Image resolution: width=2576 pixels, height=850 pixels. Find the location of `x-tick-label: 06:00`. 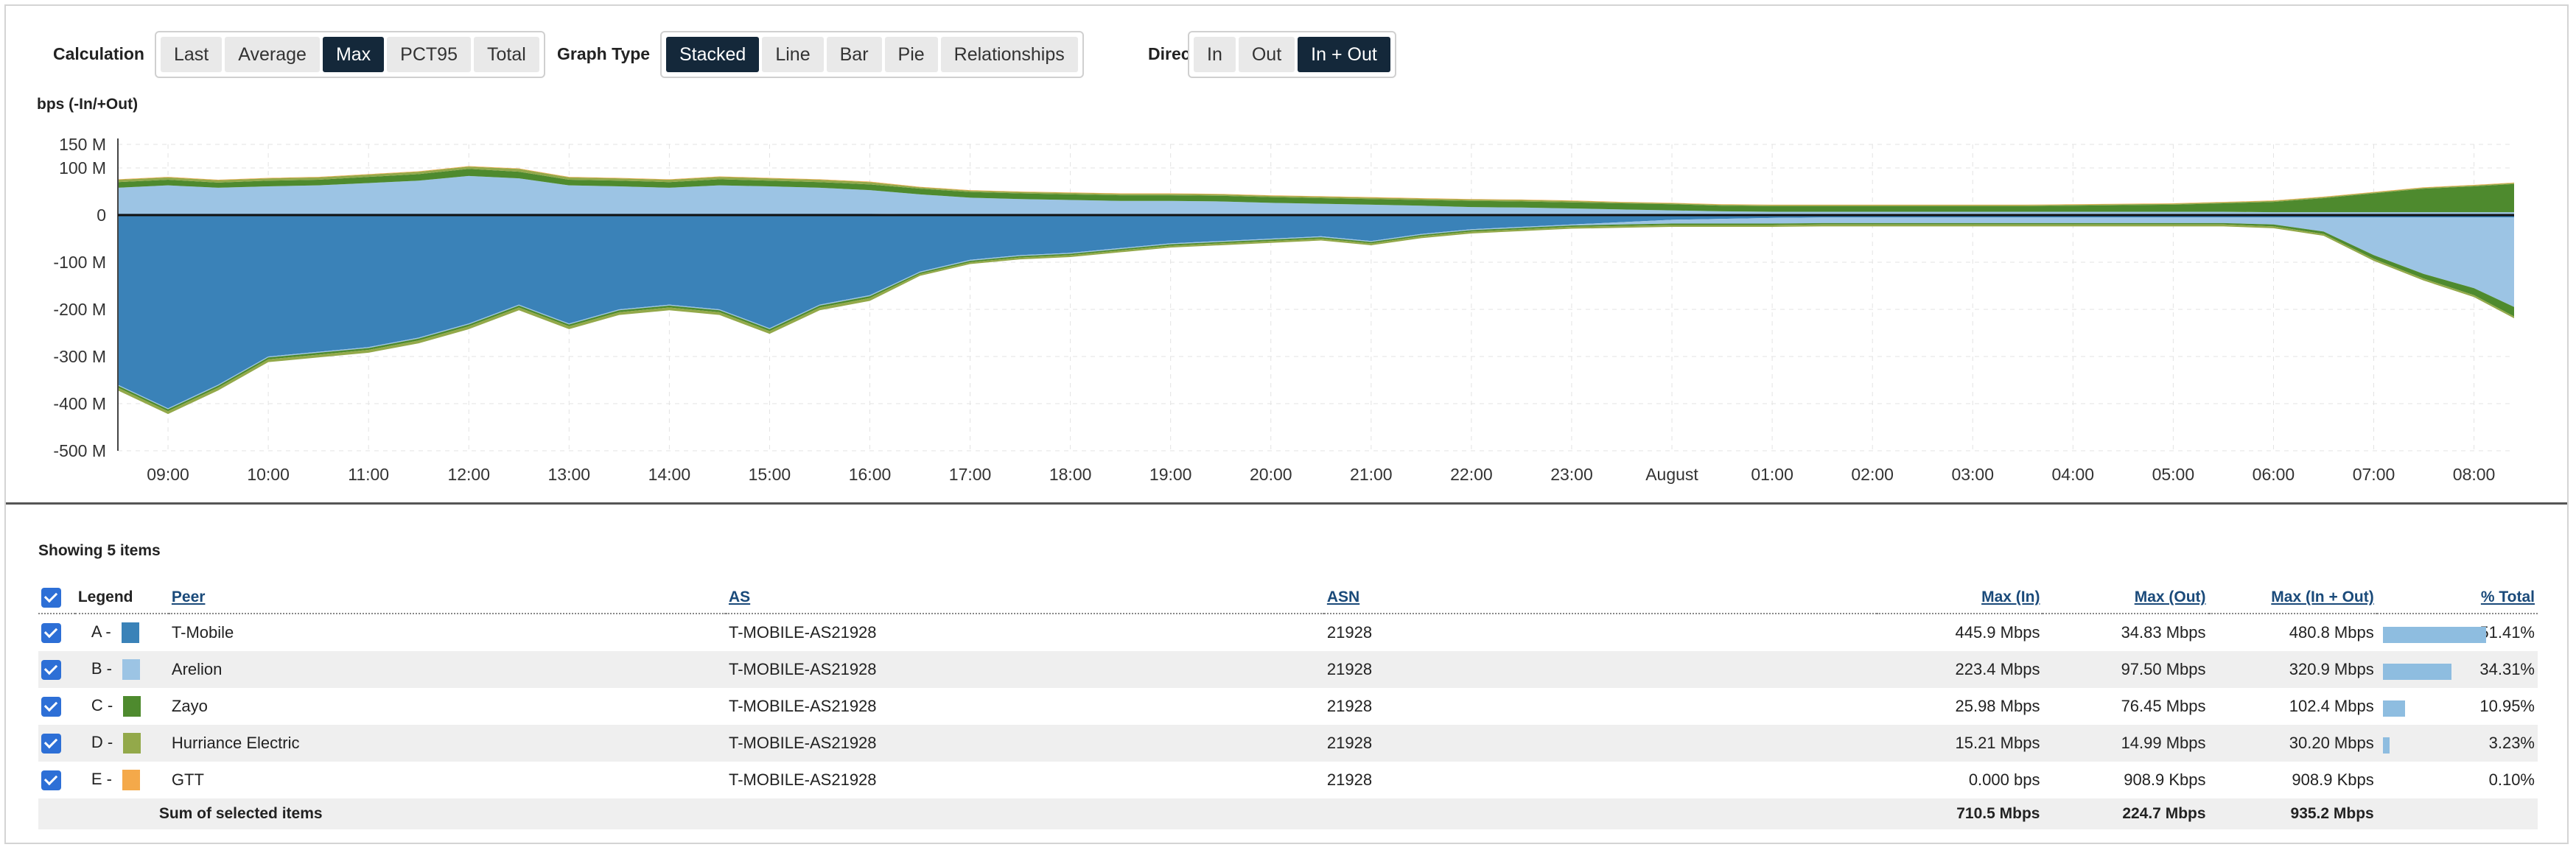

x-tick-label: 06:00 is located at coordinates (2274, 475).